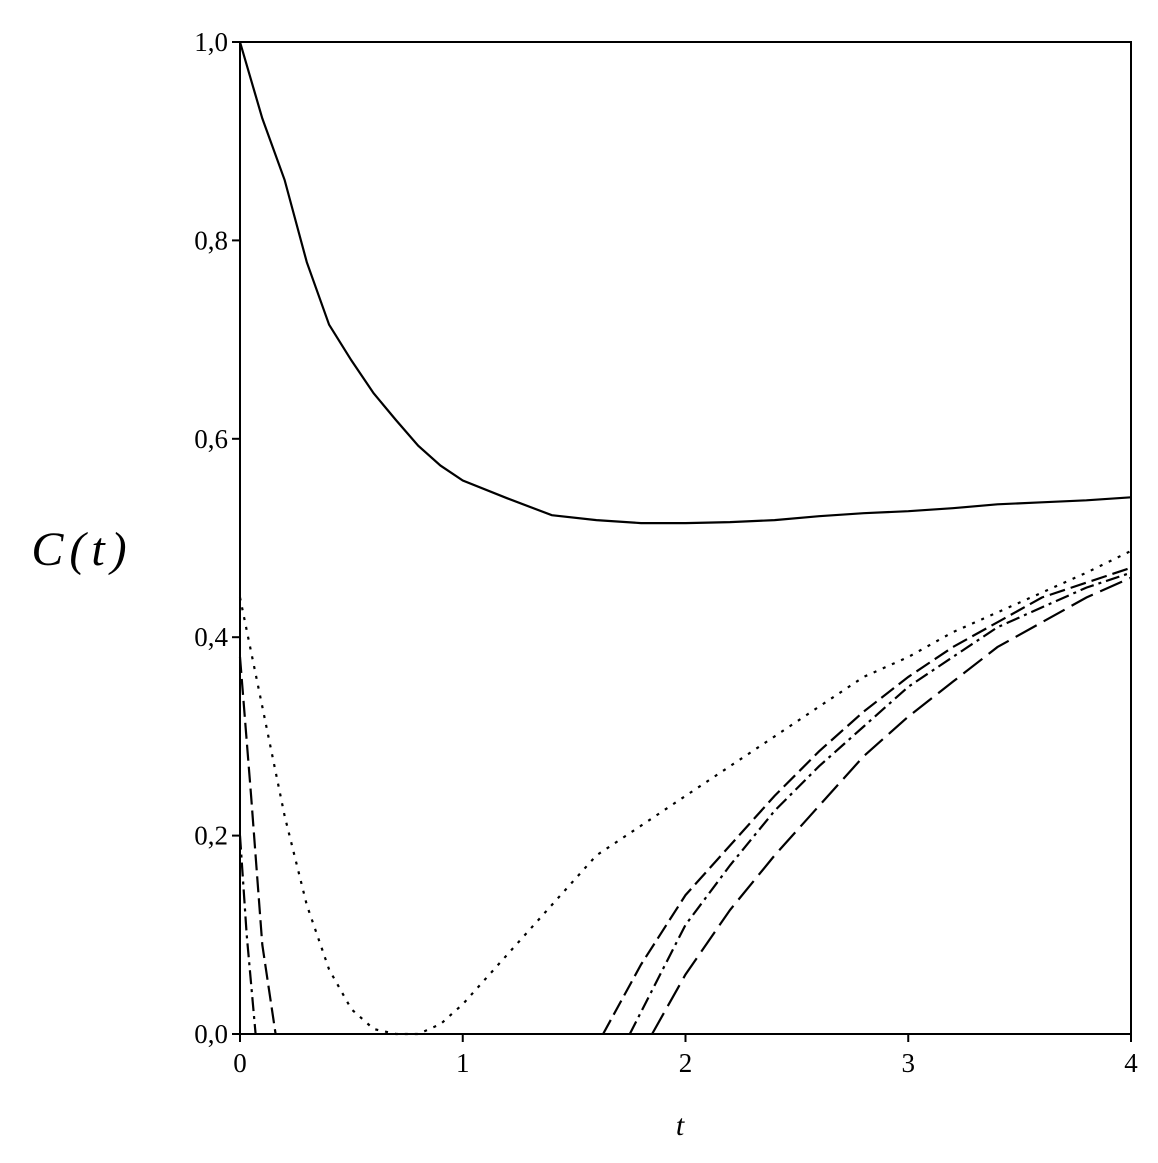 The height and width of the screenshot is (1163, 1158). I want to click on x-tick-label: 1, so click(463, 1063).